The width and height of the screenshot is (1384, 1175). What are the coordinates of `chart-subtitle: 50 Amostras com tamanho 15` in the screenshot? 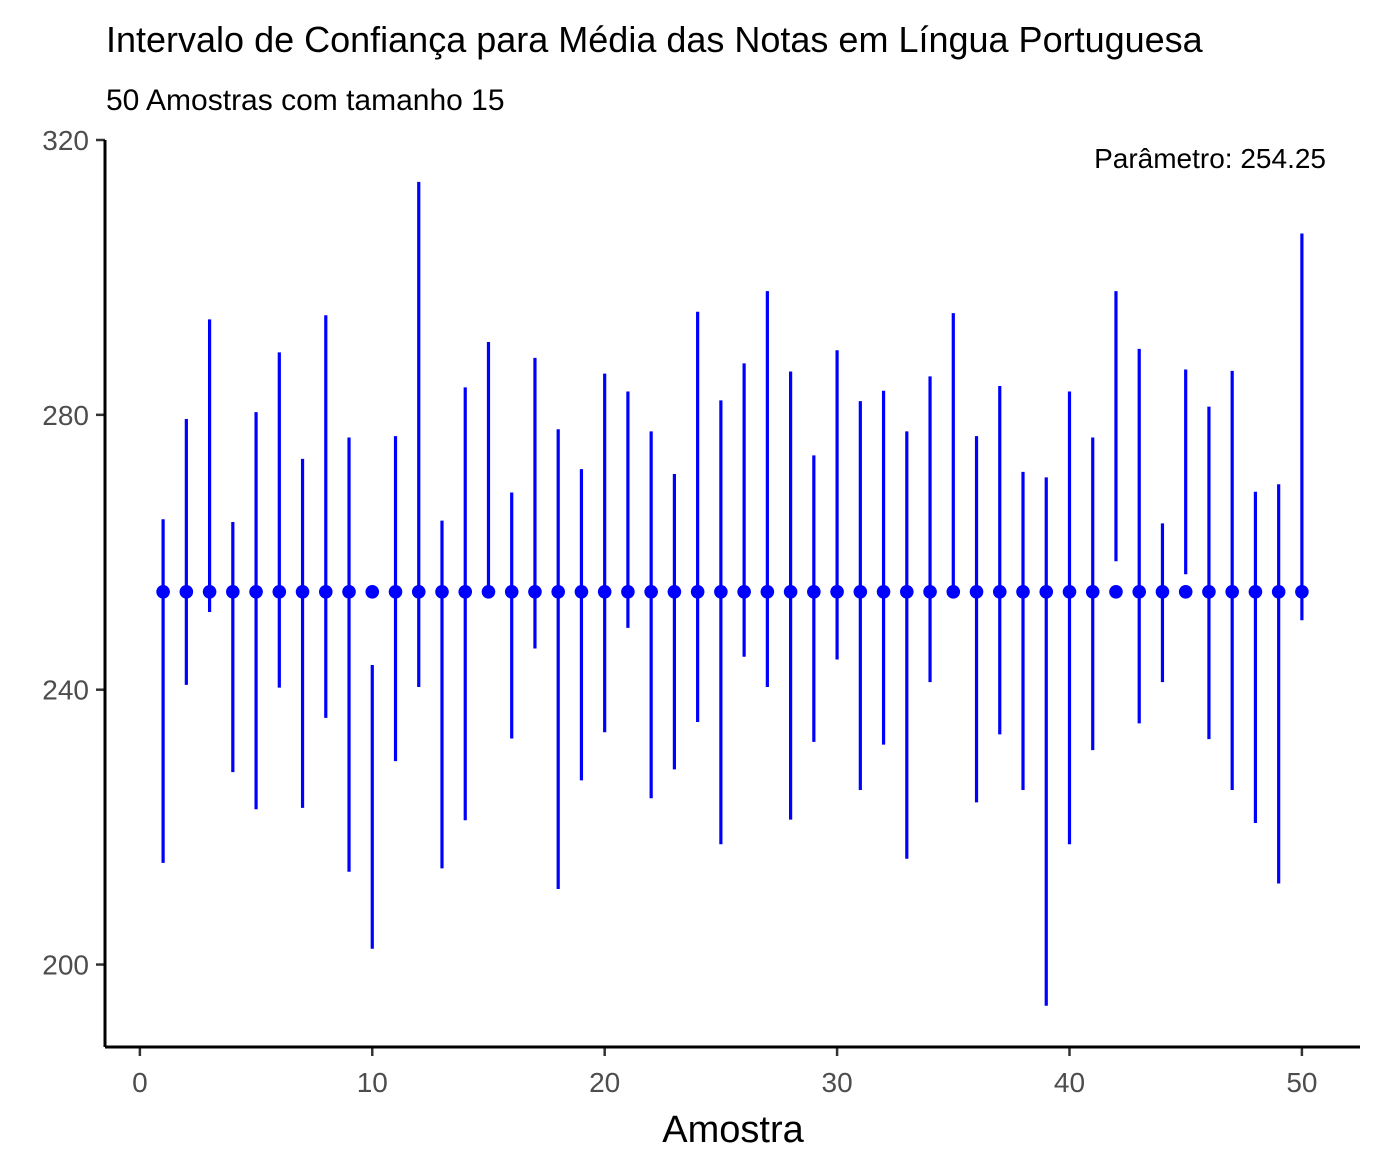 It's located at (305, 100).